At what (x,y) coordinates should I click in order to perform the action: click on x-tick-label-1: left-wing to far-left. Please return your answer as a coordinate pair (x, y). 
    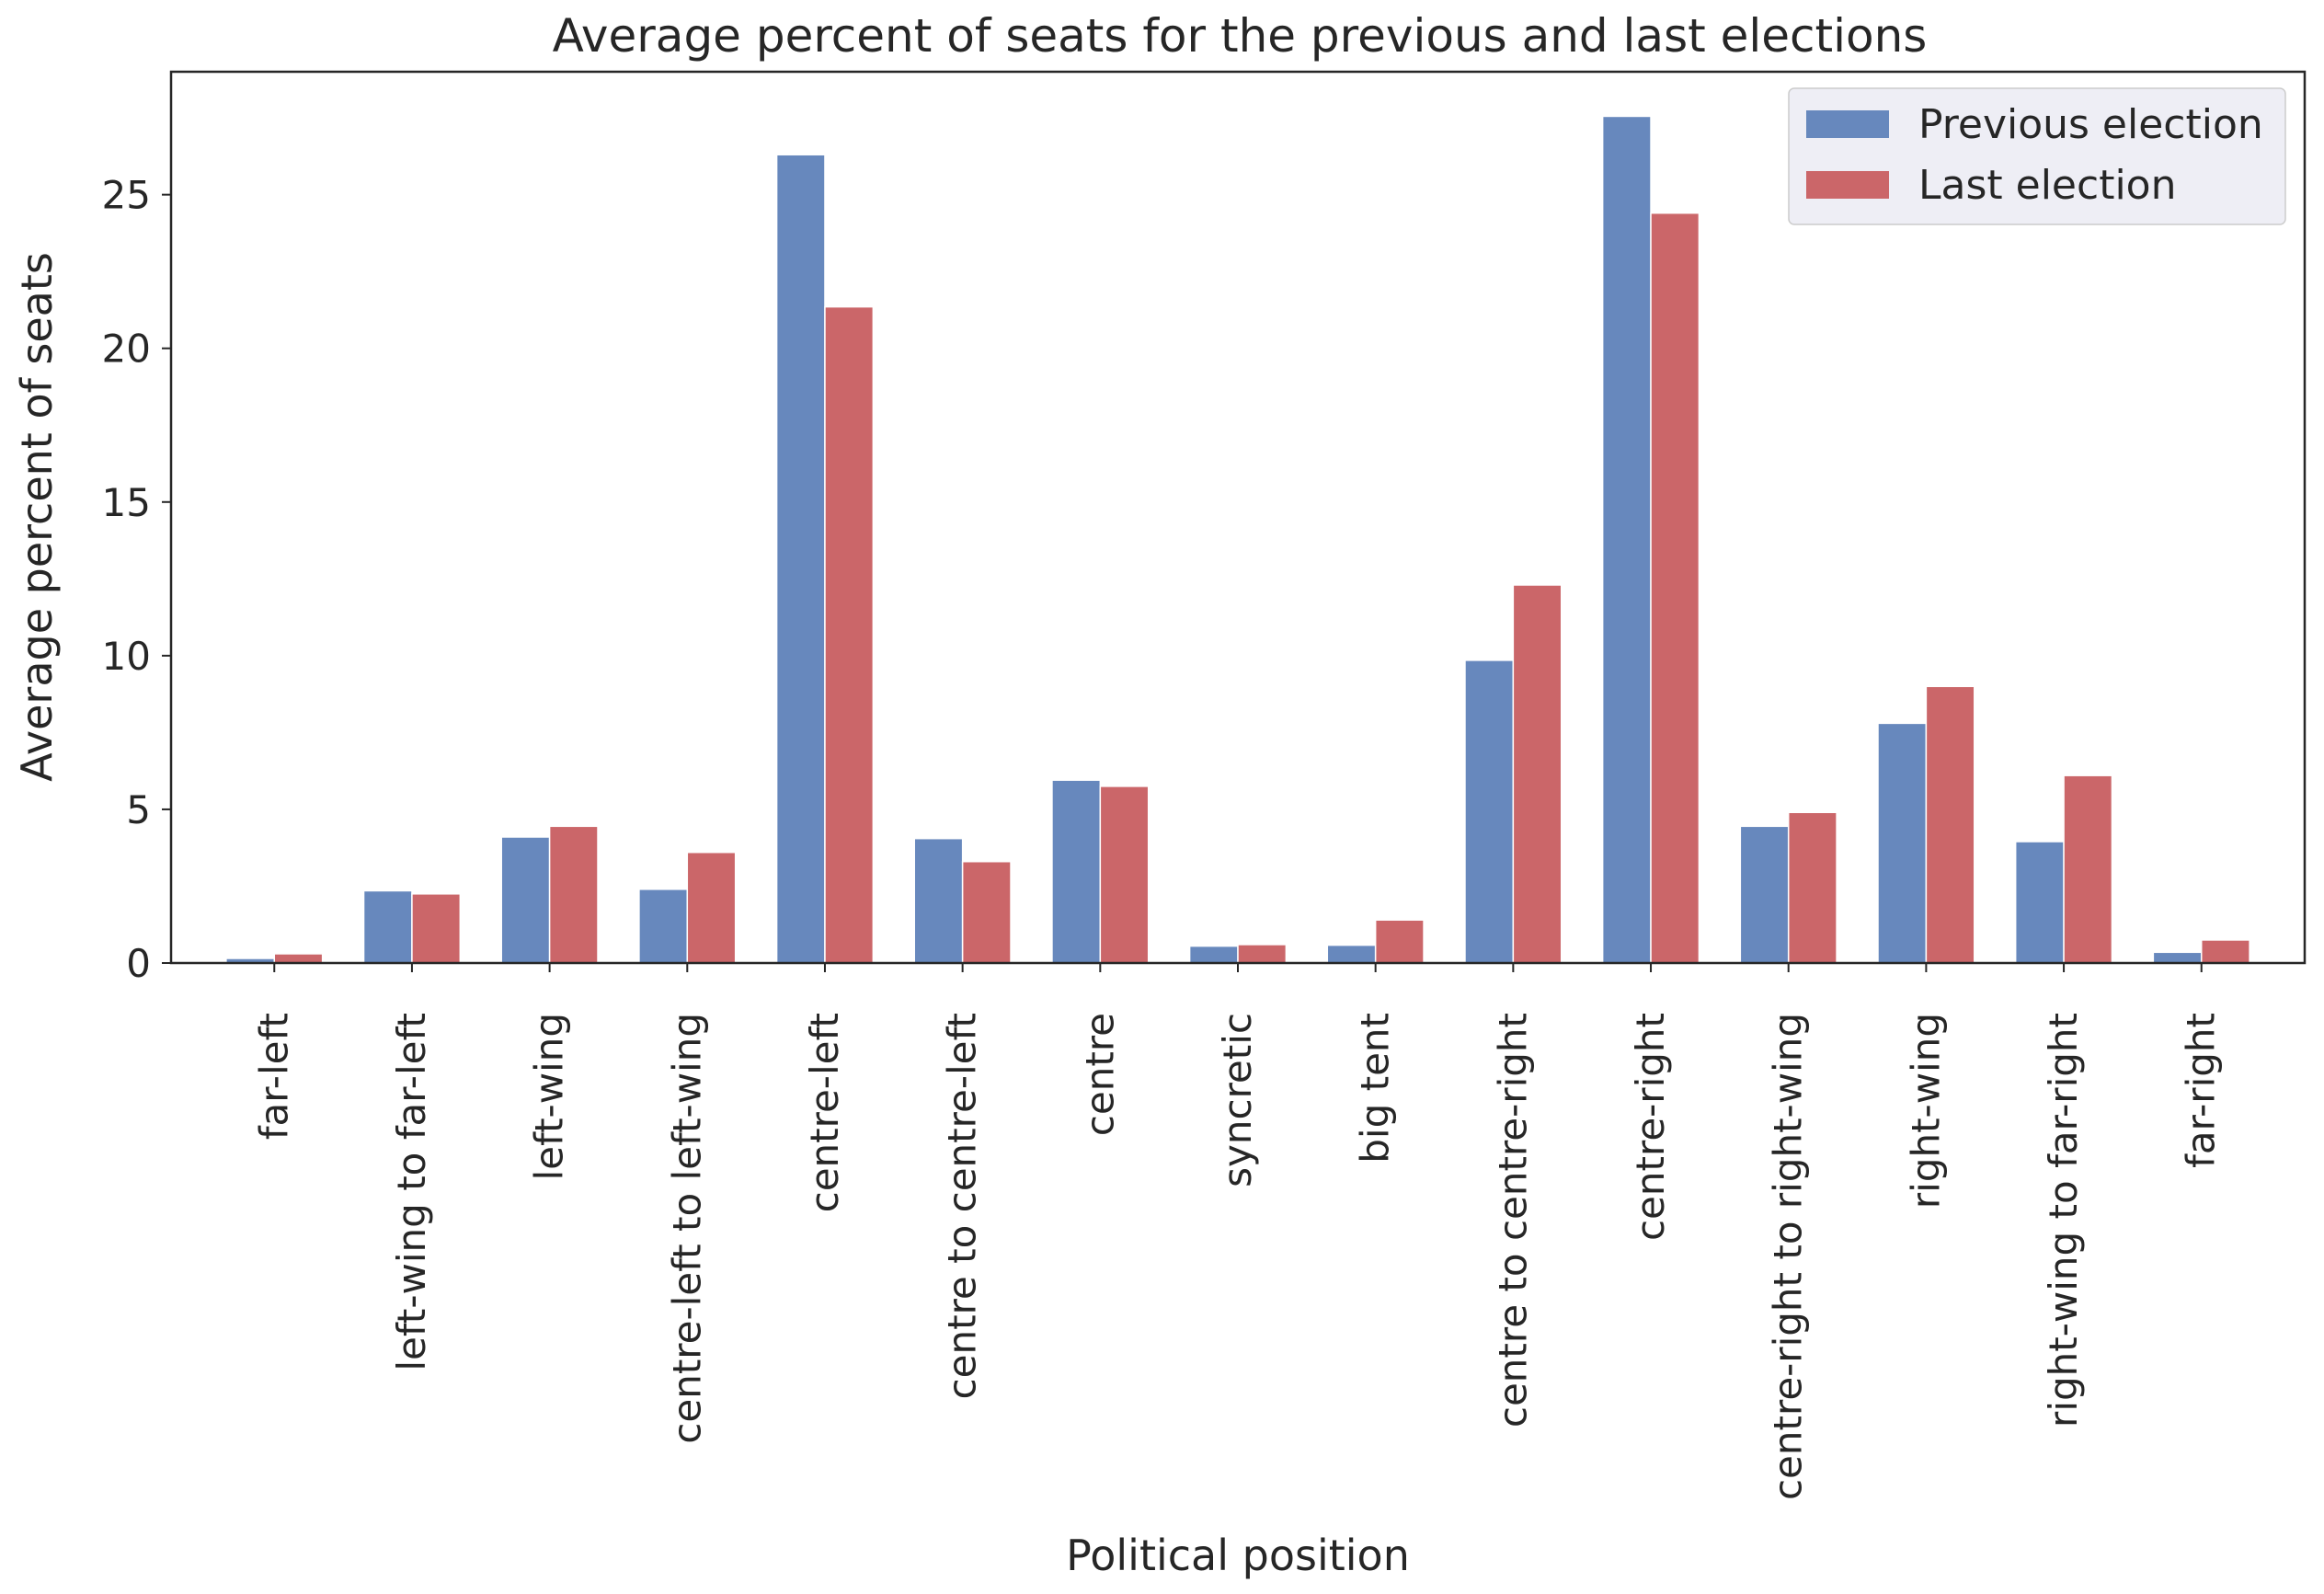
    Looking at the image, I should click on (411, 1192).